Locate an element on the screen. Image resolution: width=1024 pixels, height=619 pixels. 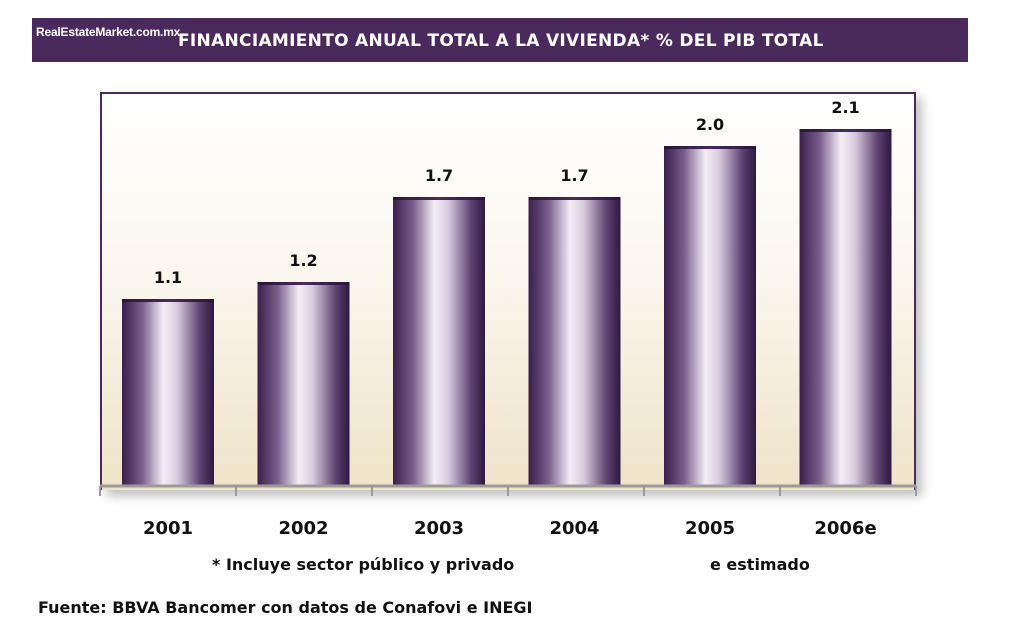
site-watermark-label: RealEstateMarket.com.mx is located at coordinates (108, 32).